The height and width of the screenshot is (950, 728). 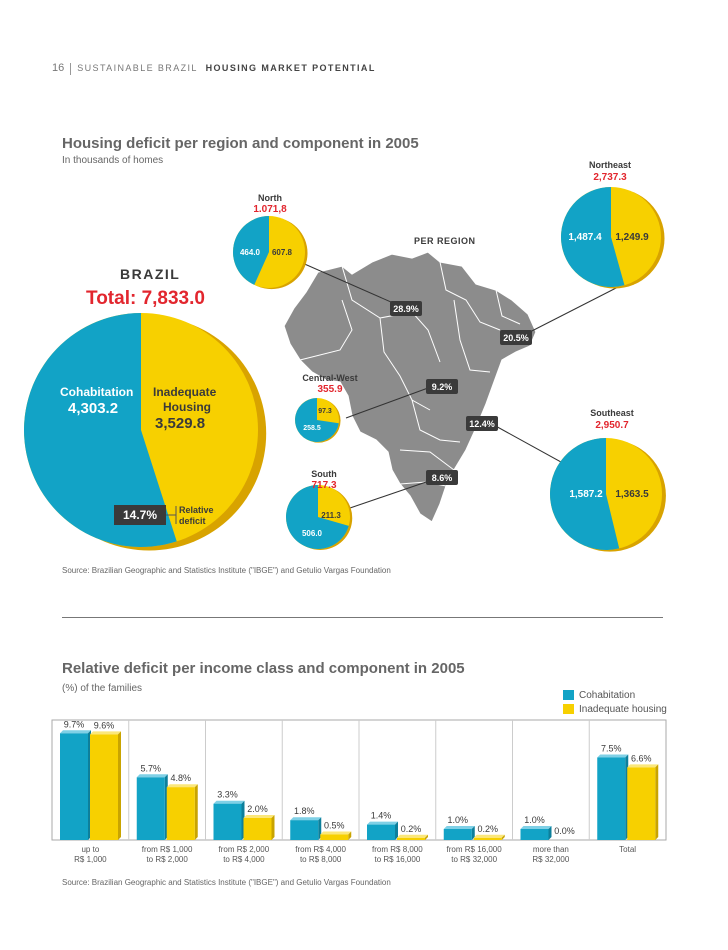 What do you see at coordinates (282, 252) in the screenshot?
I see `pie-north-label-inadequate: 607.8` at bounding box center [282, 252].